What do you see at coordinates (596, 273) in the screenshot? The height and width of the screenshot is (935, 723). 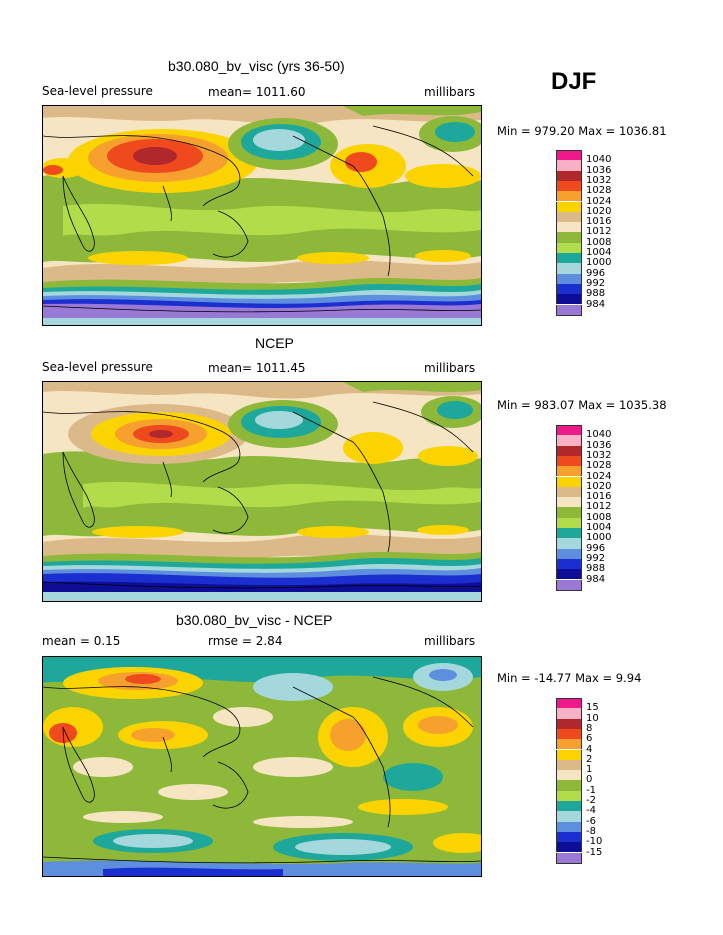 I see `legend-label: 996` at bounding box center [596, 273].